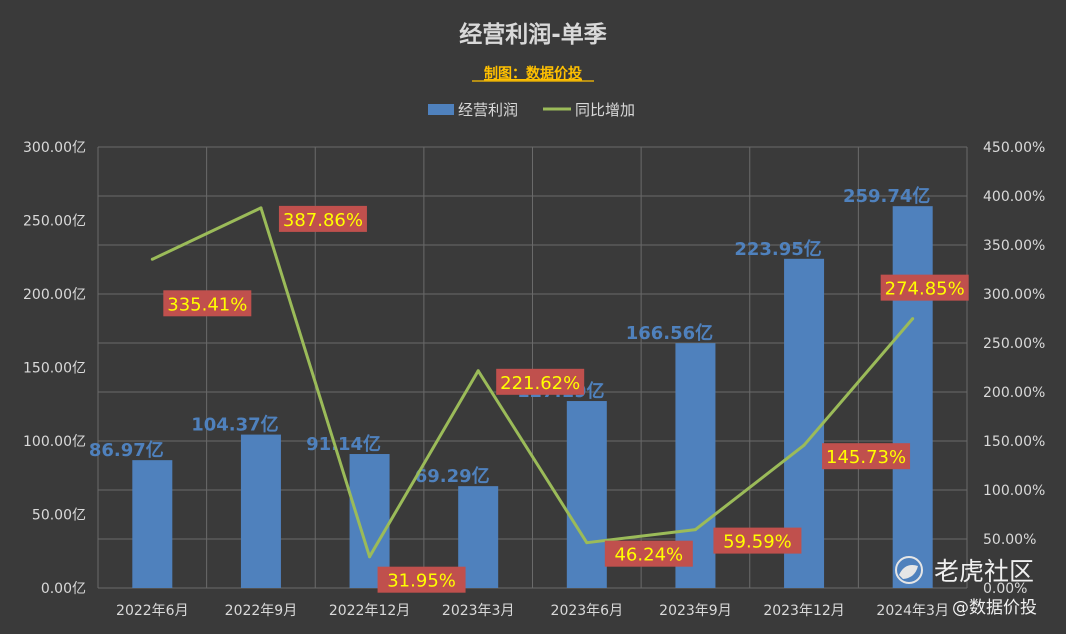 This screenshot has height=638, width=1066. Describe the element at coordinates (234, 425) in the screenshot. I see `bar-data-label: 104.37亿` at that location.